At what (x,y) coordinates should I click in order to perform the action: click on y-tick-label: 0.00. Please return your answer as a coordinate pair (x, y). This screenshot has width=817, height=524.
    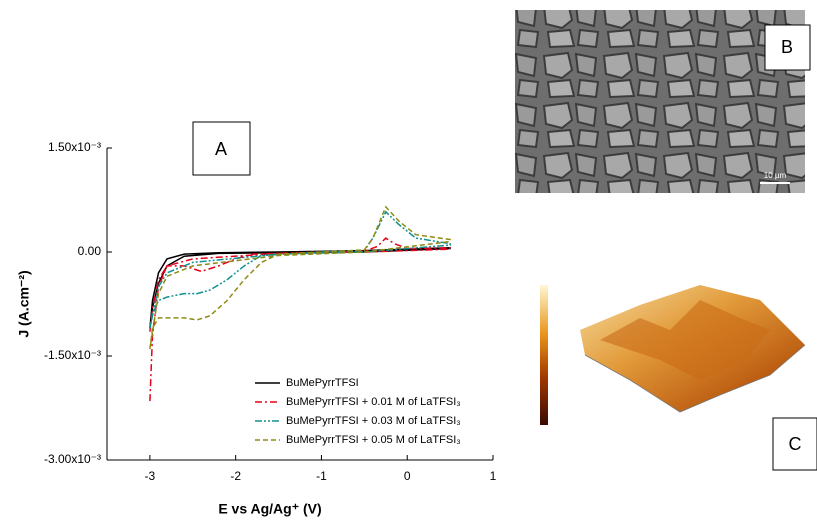
    Looking at the image, I should click on (90, 251).